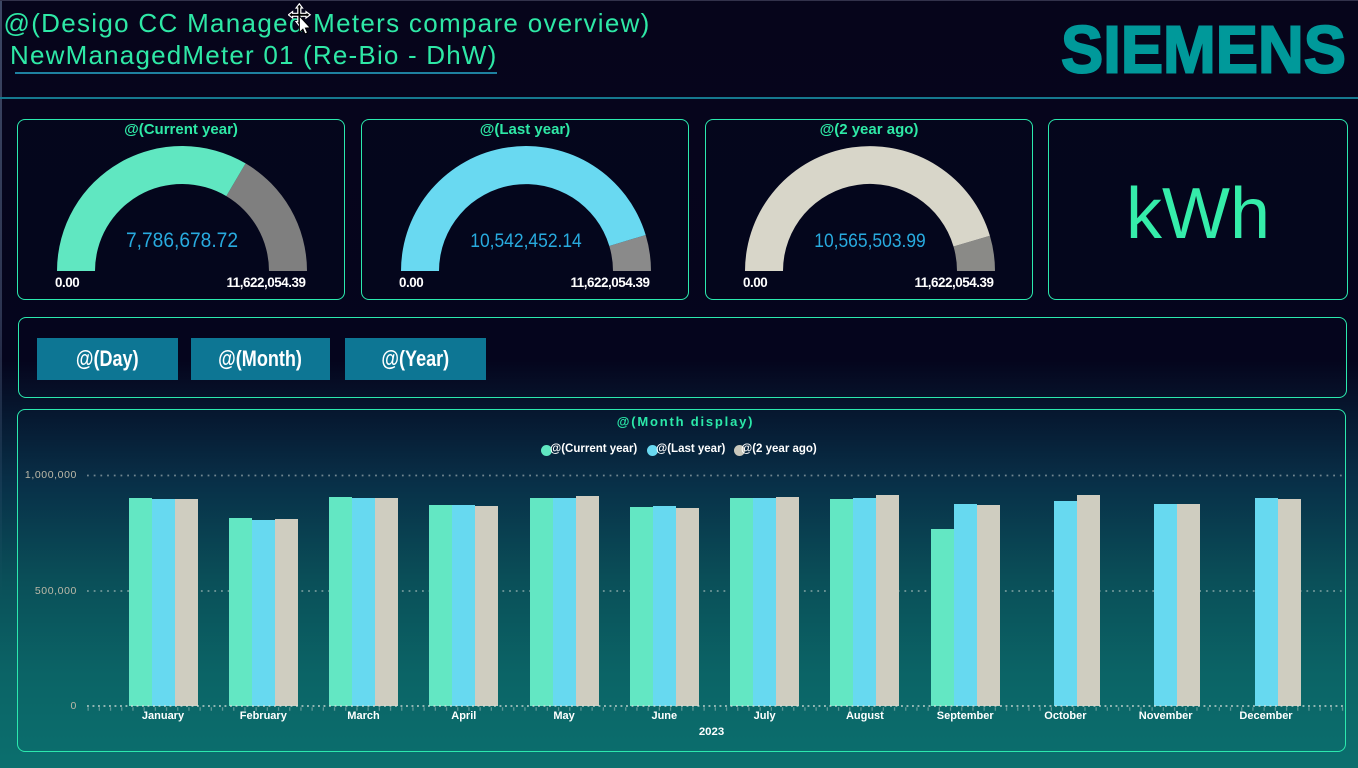 This screenshot has width=1358, height=768. I want to click on svg-text: 10,542,452.14, so click(526, 241).